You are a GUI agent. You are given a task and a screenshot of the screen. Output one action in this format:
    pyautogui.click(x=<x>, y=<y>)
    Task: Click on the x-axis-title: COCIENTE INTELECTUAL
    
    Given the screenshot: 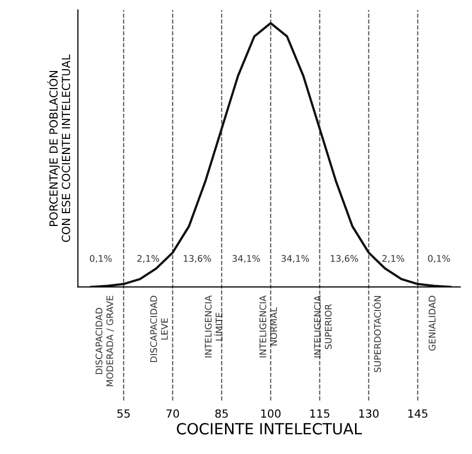 What is the action you would take?
    pyautogui.click(x=269, y=428)
    